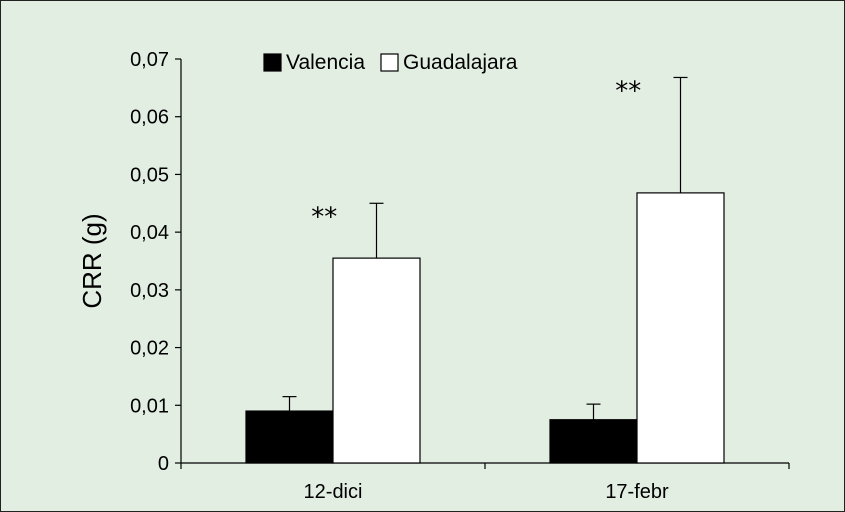 The image size is (845, 512). What do you see at coordinates (149, 175) in the screenshot?
I see `y-tick-label: 0,05` at bounding box center [149, 175].